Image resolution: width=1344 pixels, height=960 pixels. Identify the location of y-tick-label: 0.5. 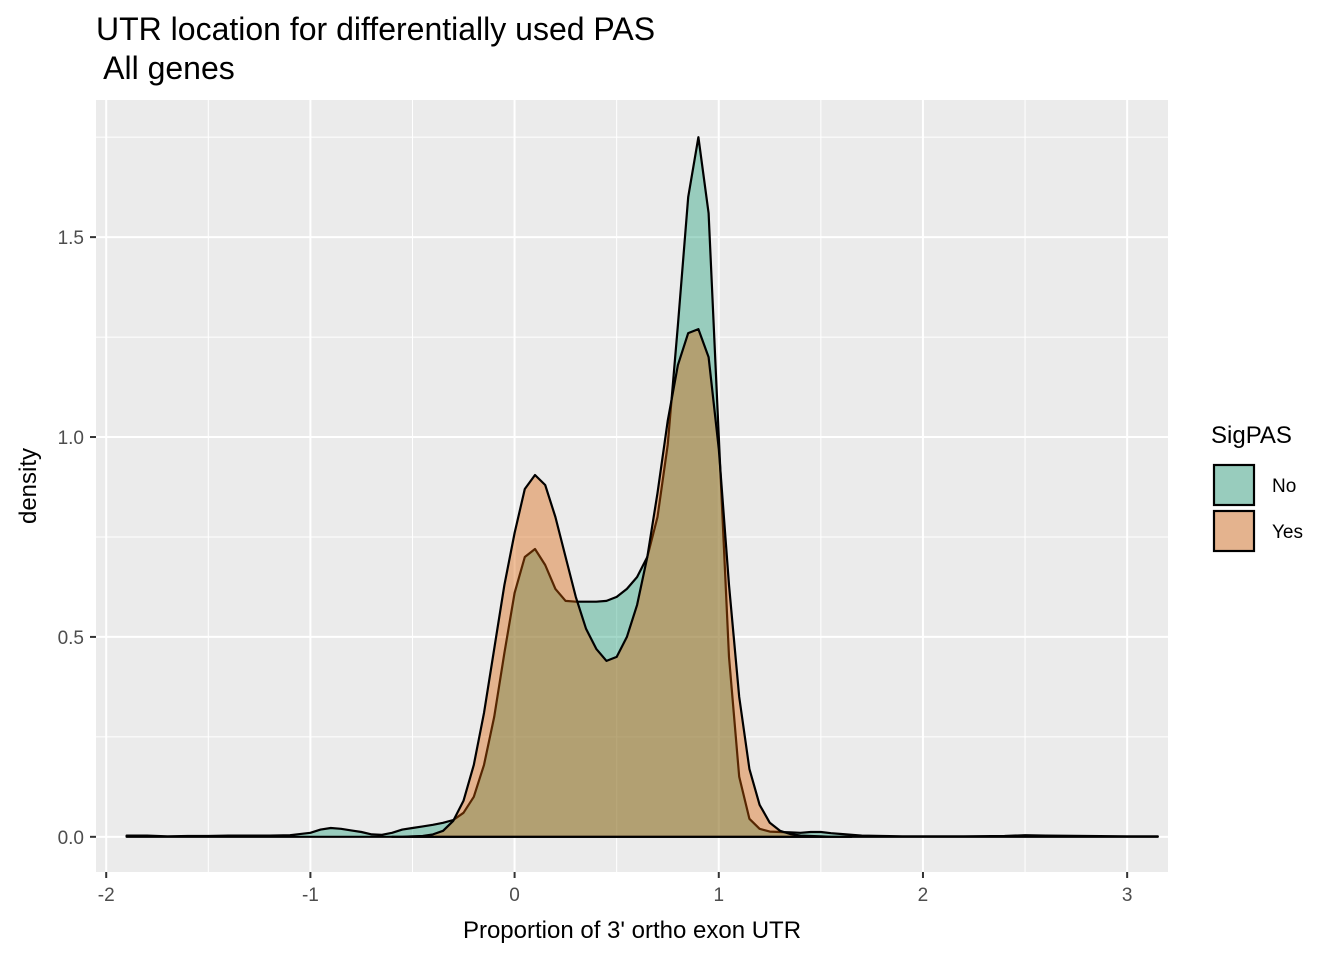
(71, 638).